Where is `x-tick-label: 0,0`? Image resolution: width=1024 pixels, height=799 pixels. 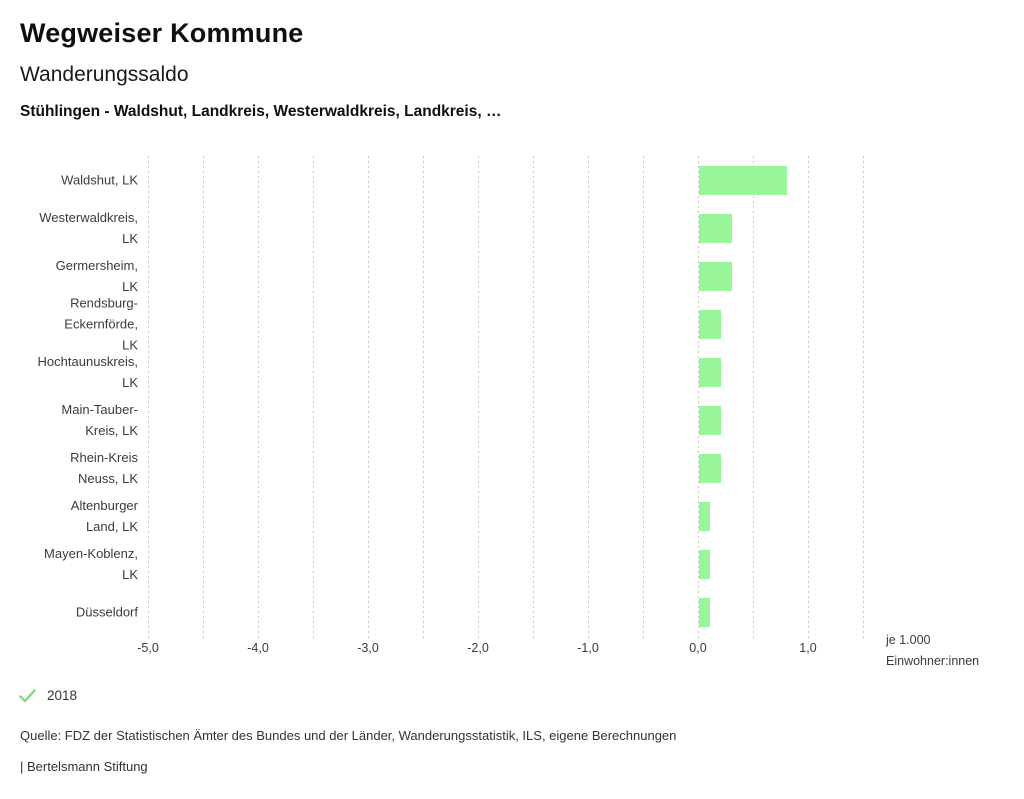
x-tick-label: 0,0 is located at coordinates (698, 648).